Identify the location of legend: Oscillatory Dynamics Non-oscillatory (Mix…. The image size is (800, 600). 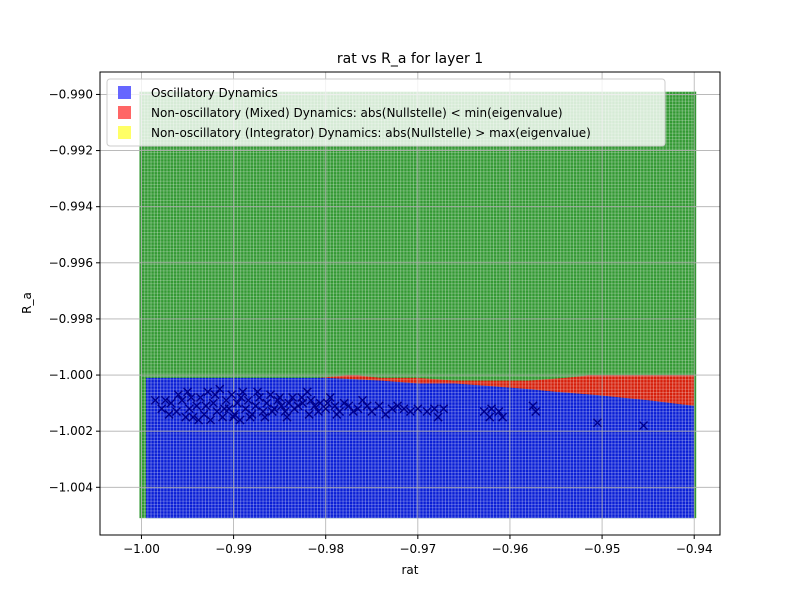
(386, 112).